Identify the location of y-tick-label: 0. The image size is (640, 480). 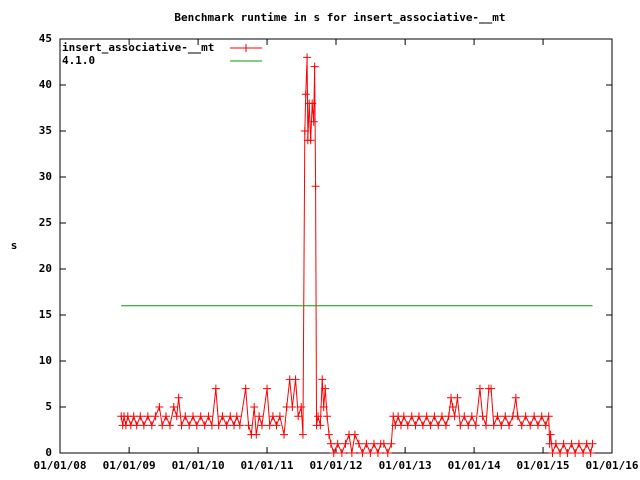
(48, 452).